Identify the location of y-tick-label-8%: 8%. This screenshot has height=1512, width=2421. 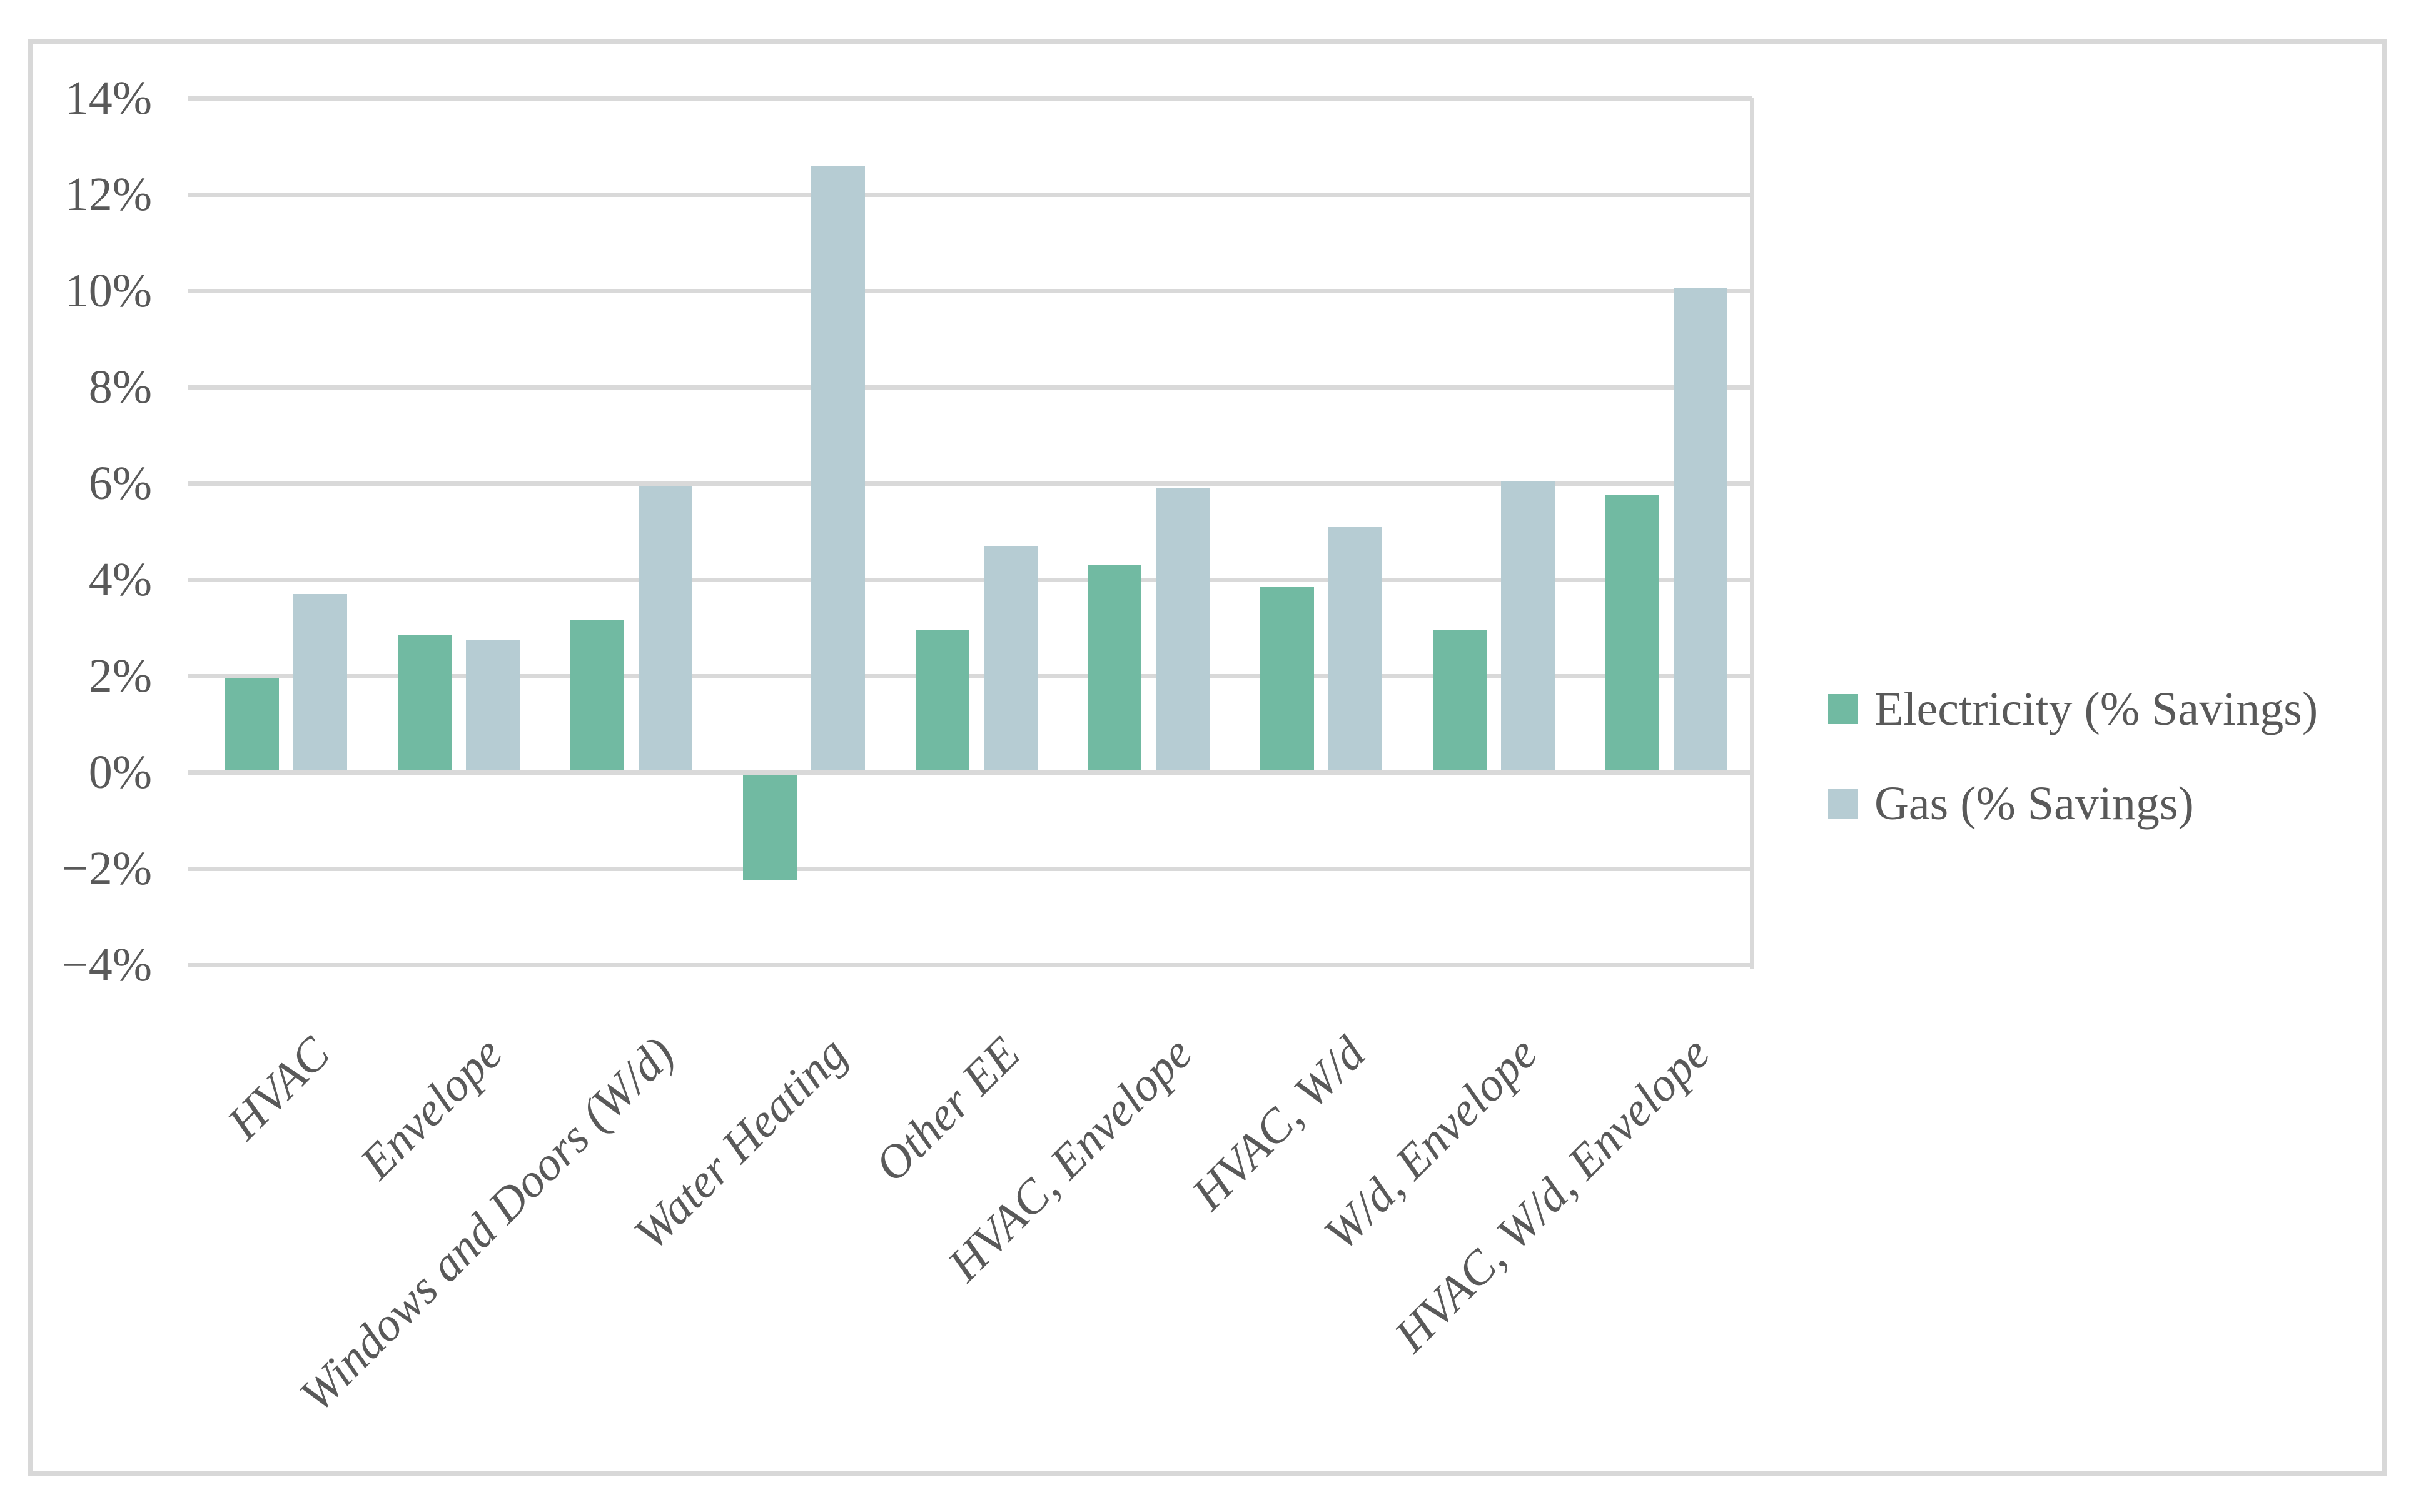
(120, 387).